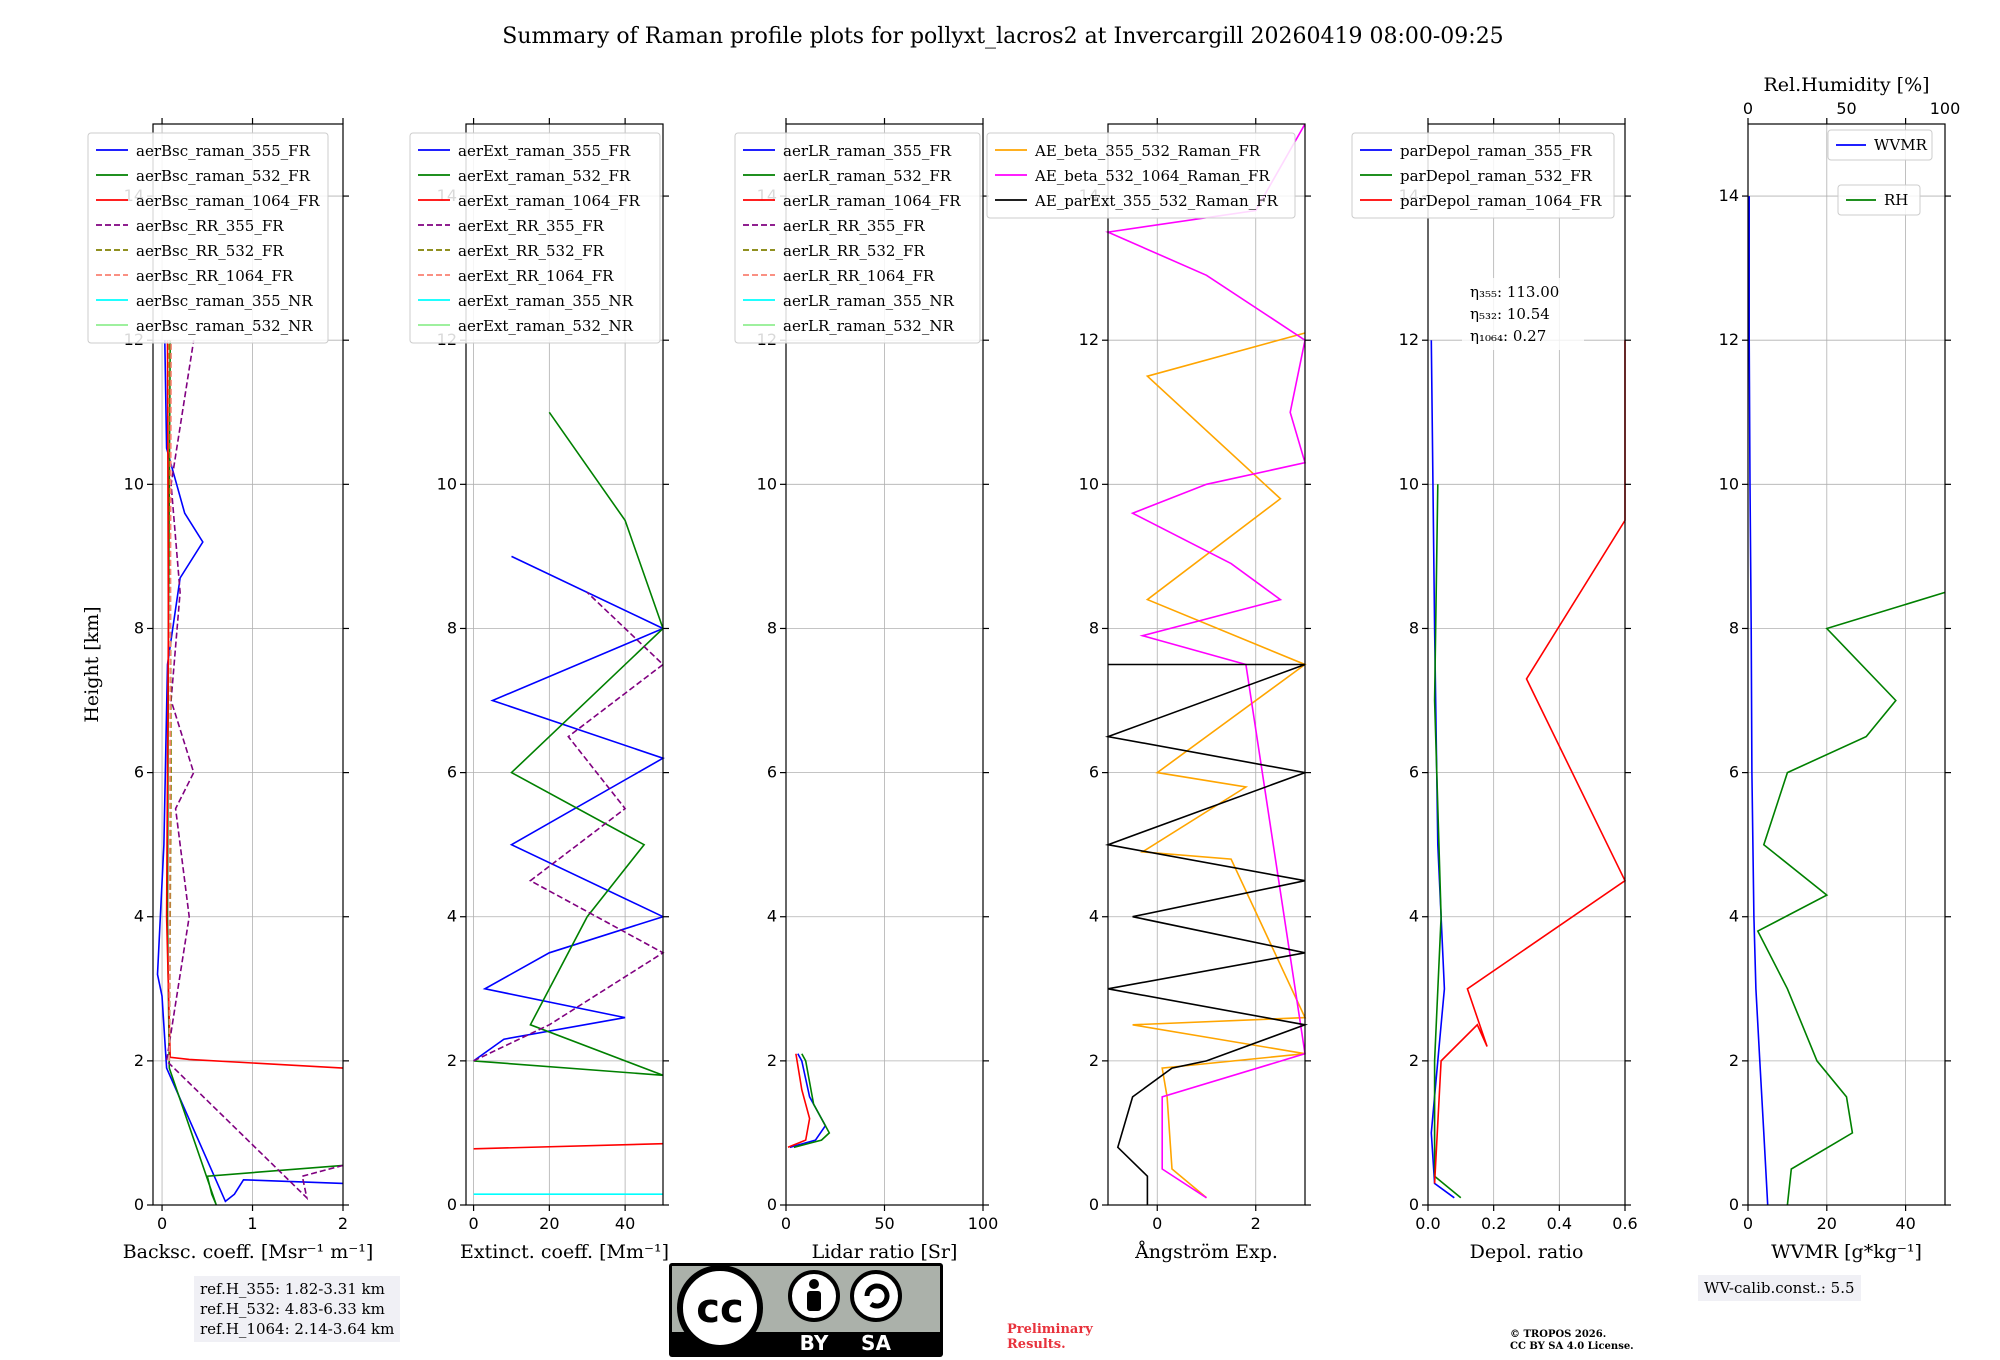  Describe the element at coordinates (569, 826) in the screenshot. I see `series-line-aerExt_RR_355_FR` at that location.